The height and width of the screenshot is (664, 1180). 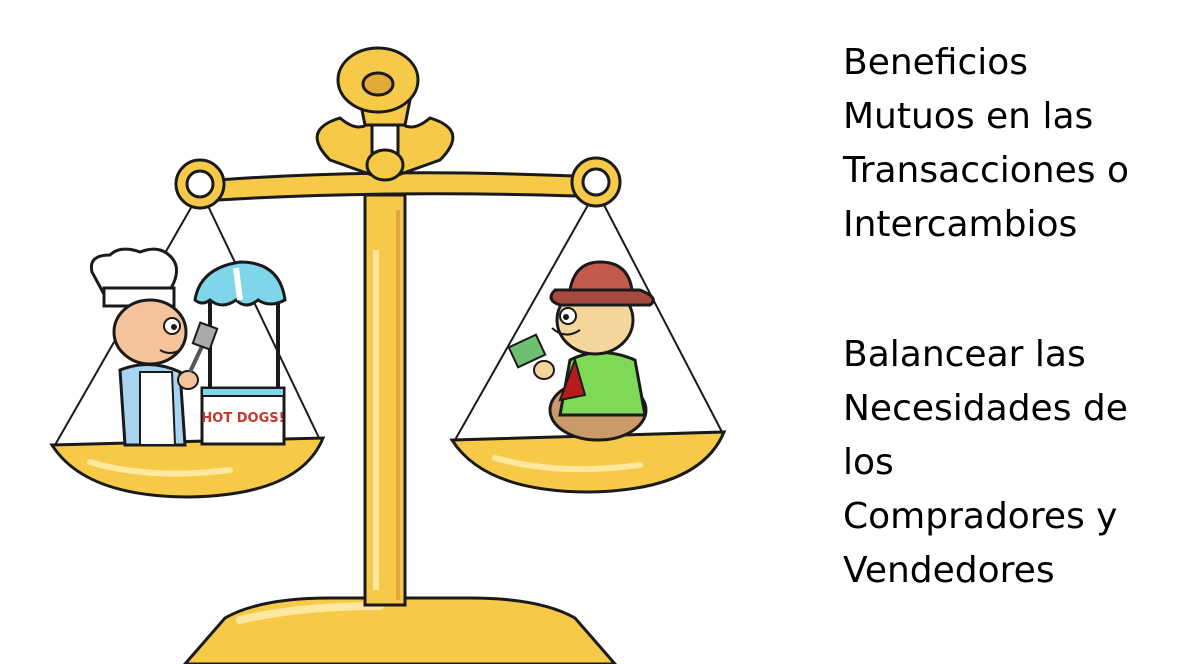 What do you see at coordinates (868, 462) in the screenshot?
I see `text-line: los` at bounding box center [868, 462].